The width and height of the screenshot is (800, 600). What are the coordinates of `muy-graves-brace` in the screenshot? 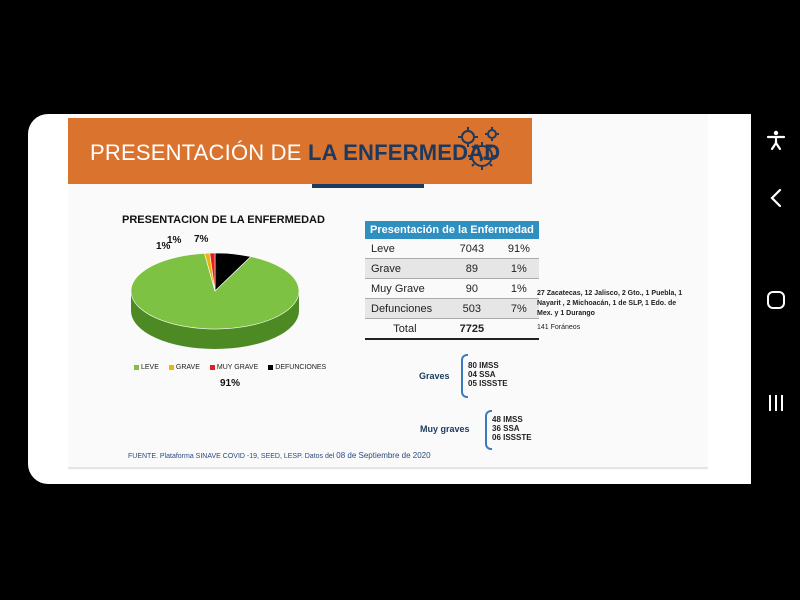 It's located at (488, 430).